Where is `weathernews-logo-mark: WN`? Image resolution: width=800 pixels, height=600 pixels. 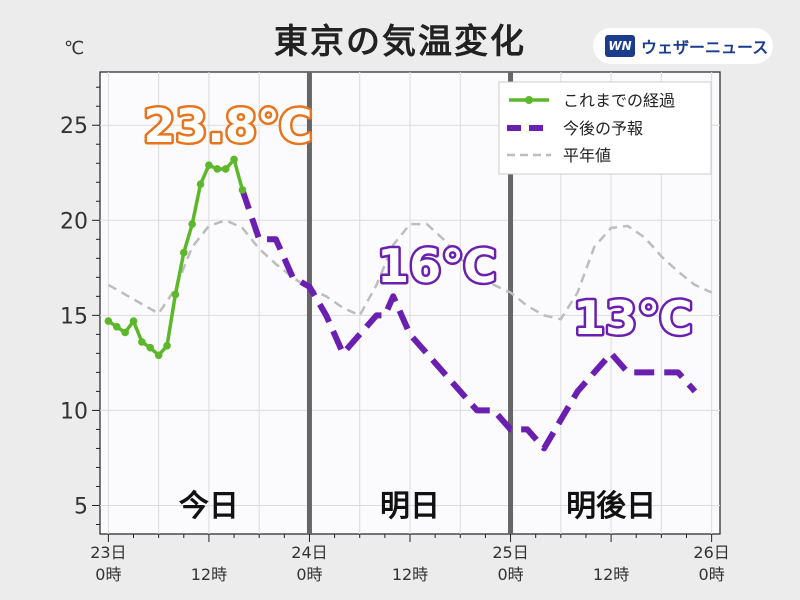 weathernews-logo-mark: WN is located at coordinates (620, 46).